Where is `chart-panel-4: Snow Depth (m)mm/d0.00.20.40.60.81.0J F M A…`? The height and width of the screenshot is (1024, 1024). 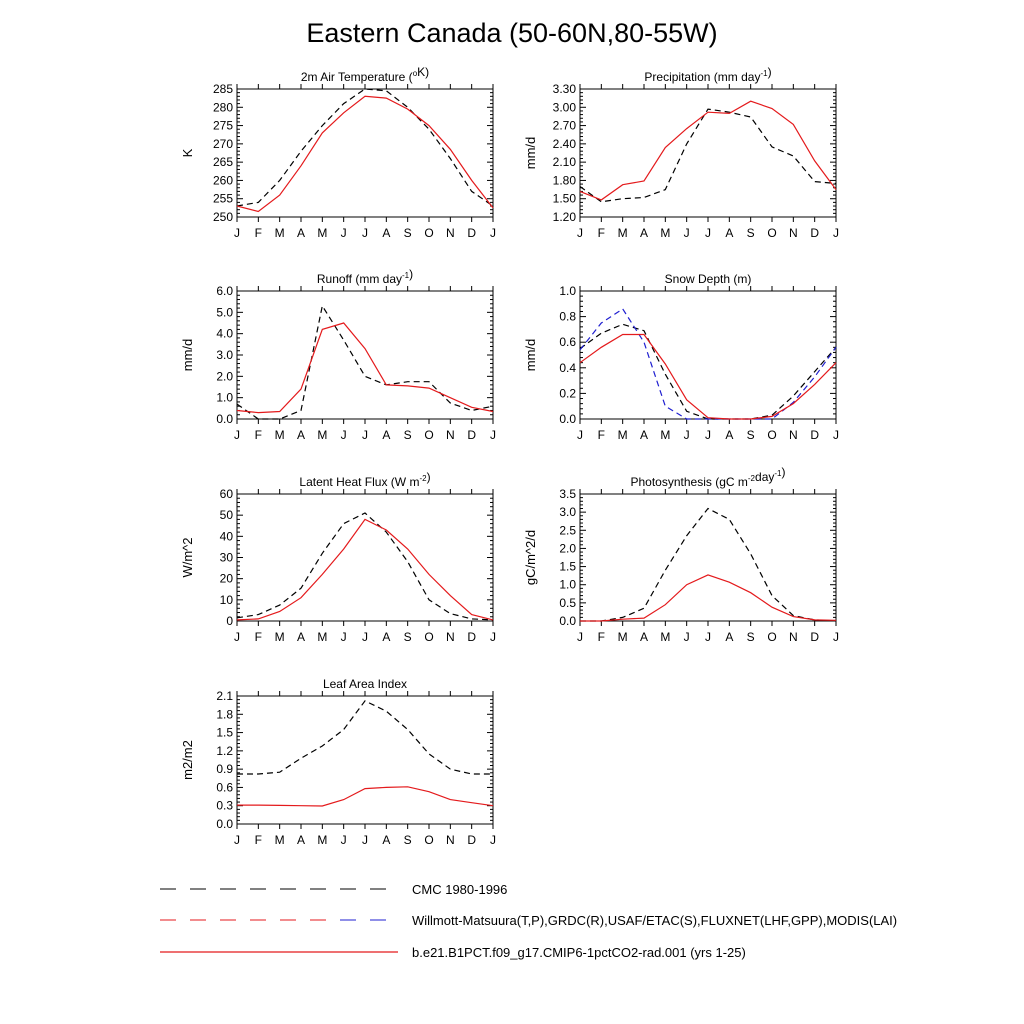
chart-panel-4: Snow Depth (m)mm/d0.00.20.40.60.81.0J F M A… is located at coordinates (681, 357).